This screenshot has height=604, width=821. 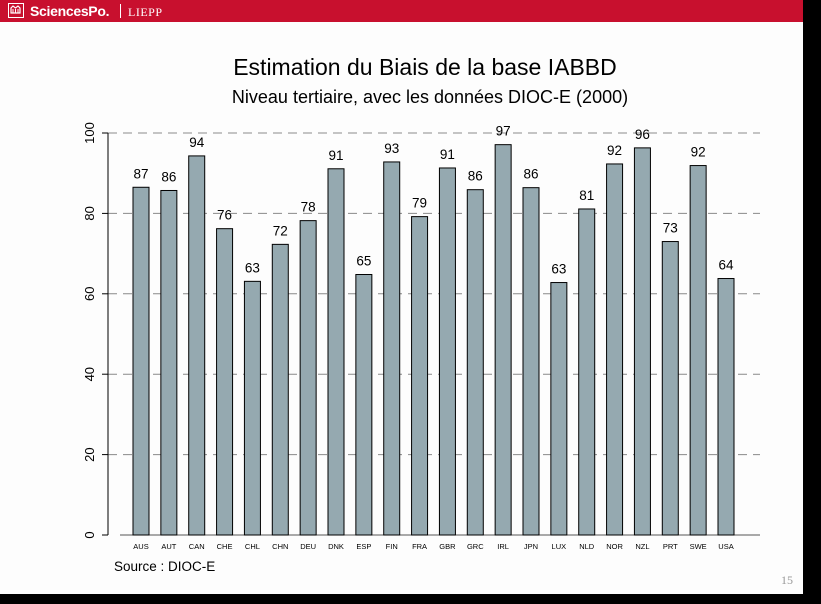 I want to click on brand-name: SciencesPo., so click(x=70, y=11).